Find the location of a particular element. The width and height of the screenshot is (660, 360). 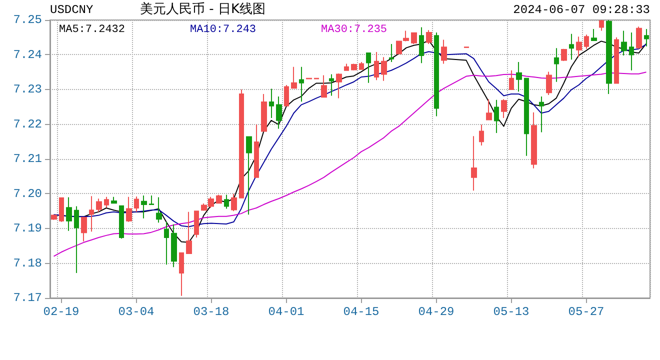

x-tick-label: 04-01 is located at coordinates (286, 312).